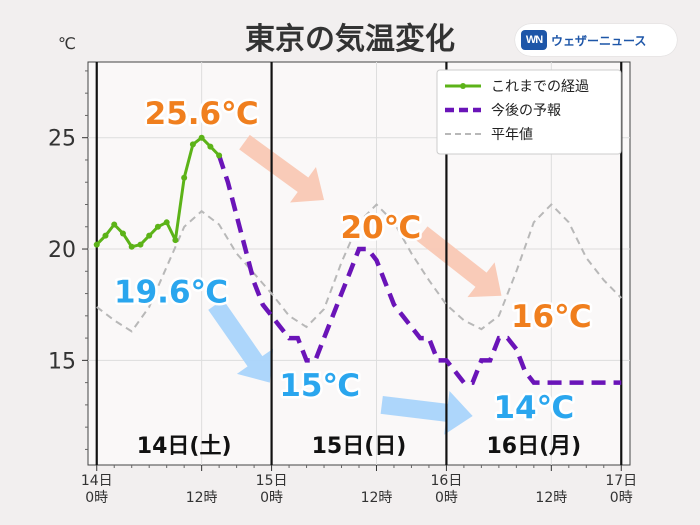  Describe the element at coordinates (534, 40) in the screenshot. I see `logo-mark-icon: WN` at that location.